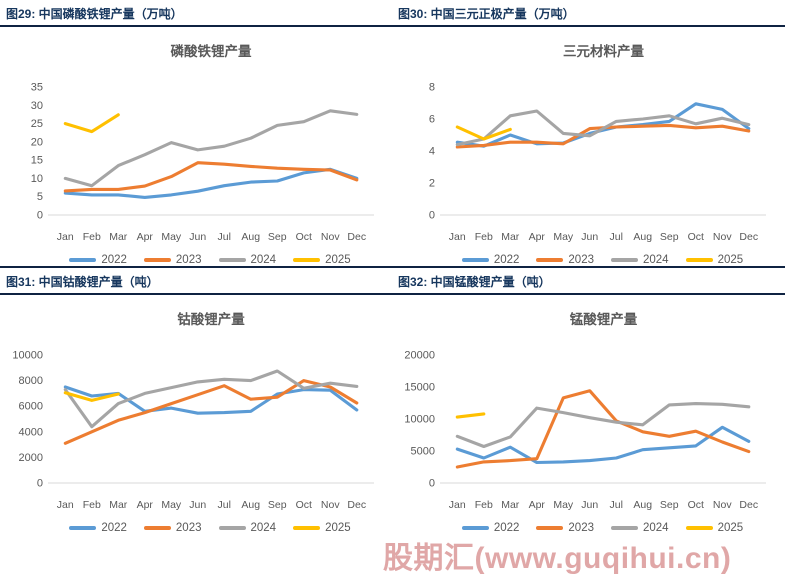 The height and width of the screenshot is (583, 785). I want to click on y-axis-tick: 30, so click(37, 106).